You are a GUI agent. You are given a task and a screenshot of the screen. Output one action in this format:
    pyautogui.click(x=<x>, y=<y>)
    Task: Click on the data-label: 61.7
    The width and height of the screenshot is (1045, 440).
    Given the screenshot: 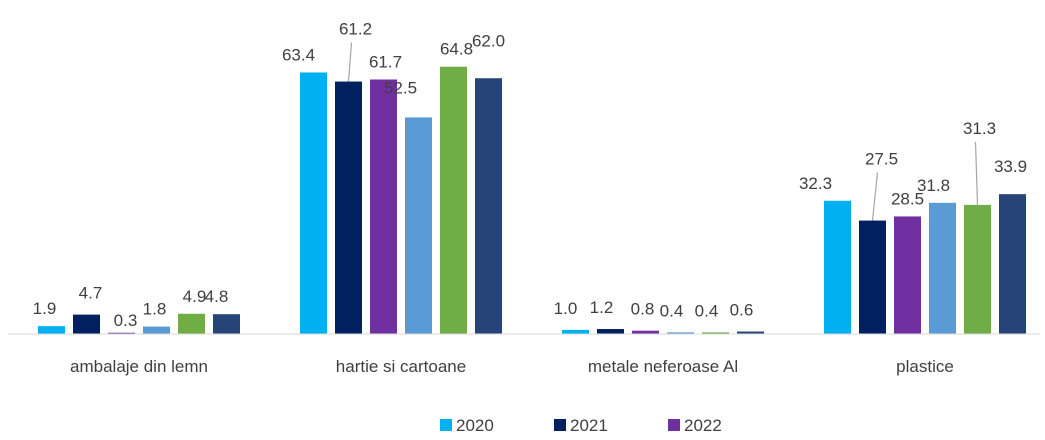 What is the action you would take?
    pyautogui.click(x=385, y=61)
    